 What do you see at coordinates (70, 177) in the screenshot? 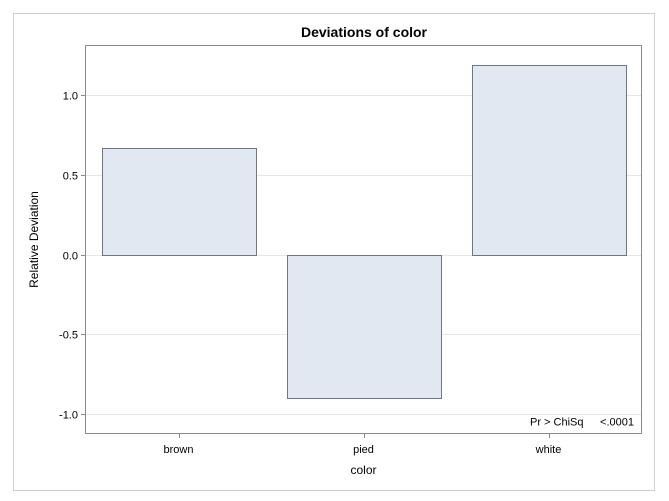
I see `y-tick-label: 0.5` at bounding box center [70, 177].